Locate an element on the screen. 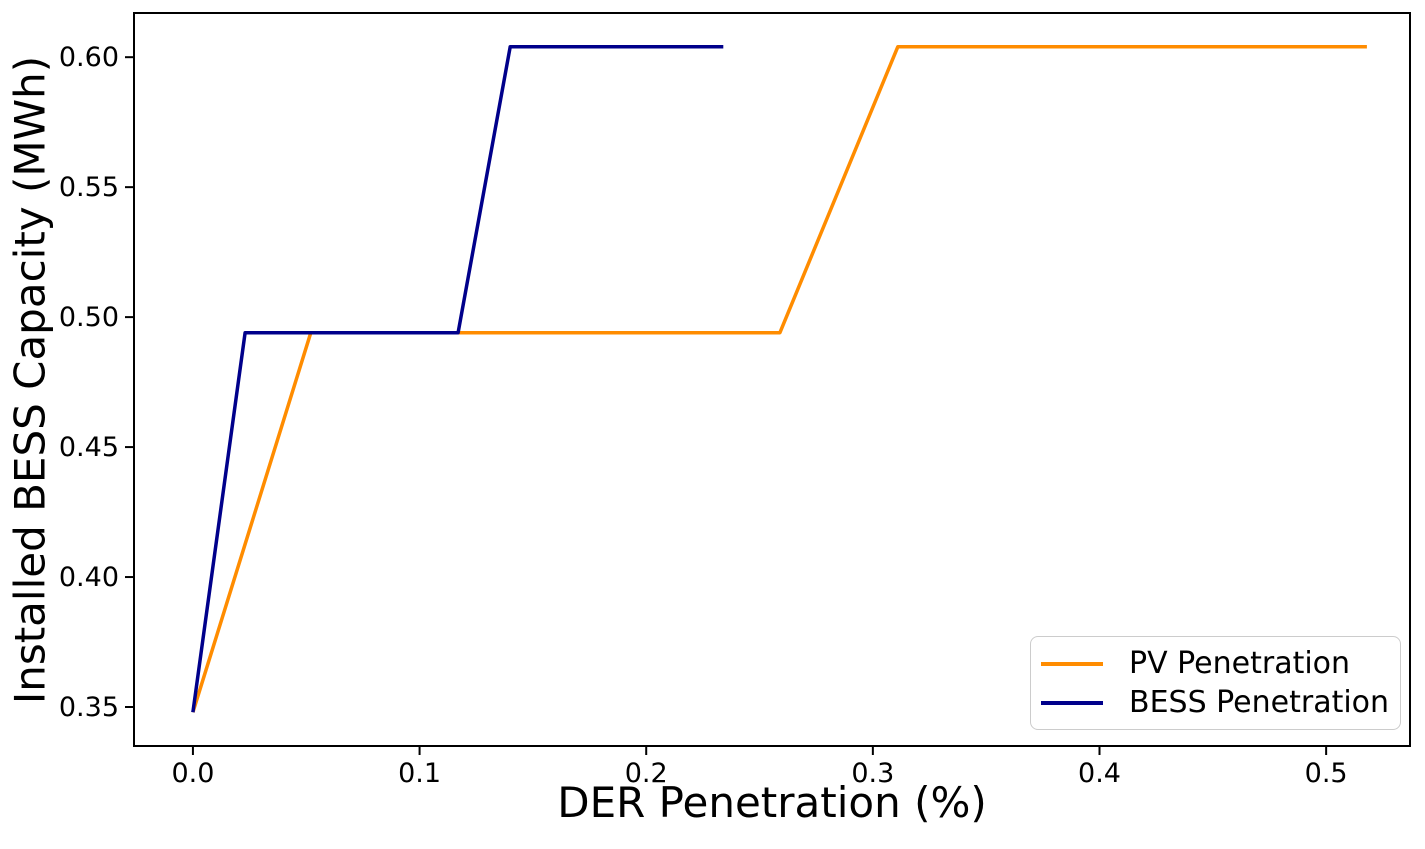 The image size is (1425, 849). y-tick-label: 0.40 is located at coordinates (89, 577).